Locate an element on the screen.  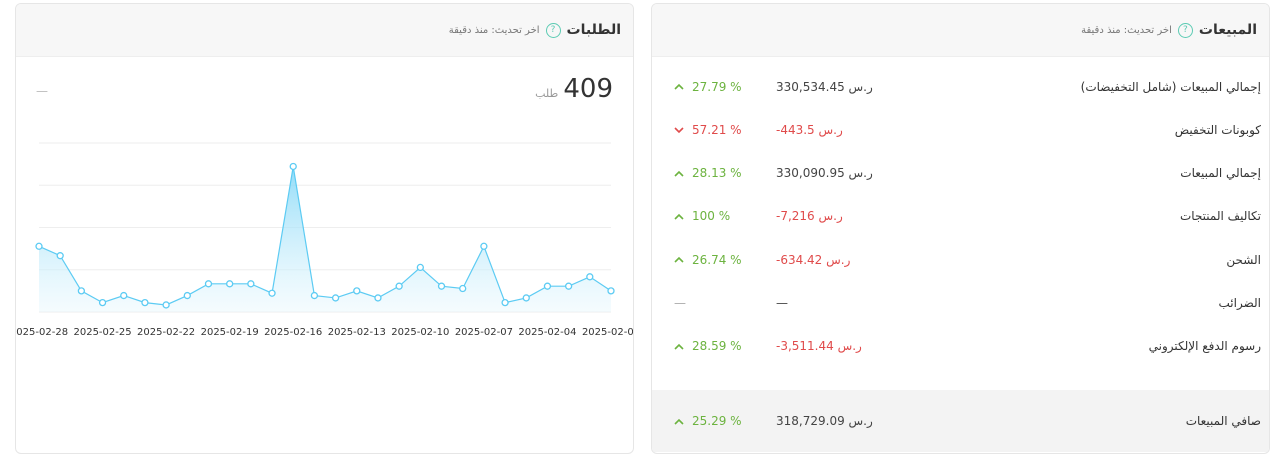
row-change: 25.29 % is located at coordinates (708, 421).